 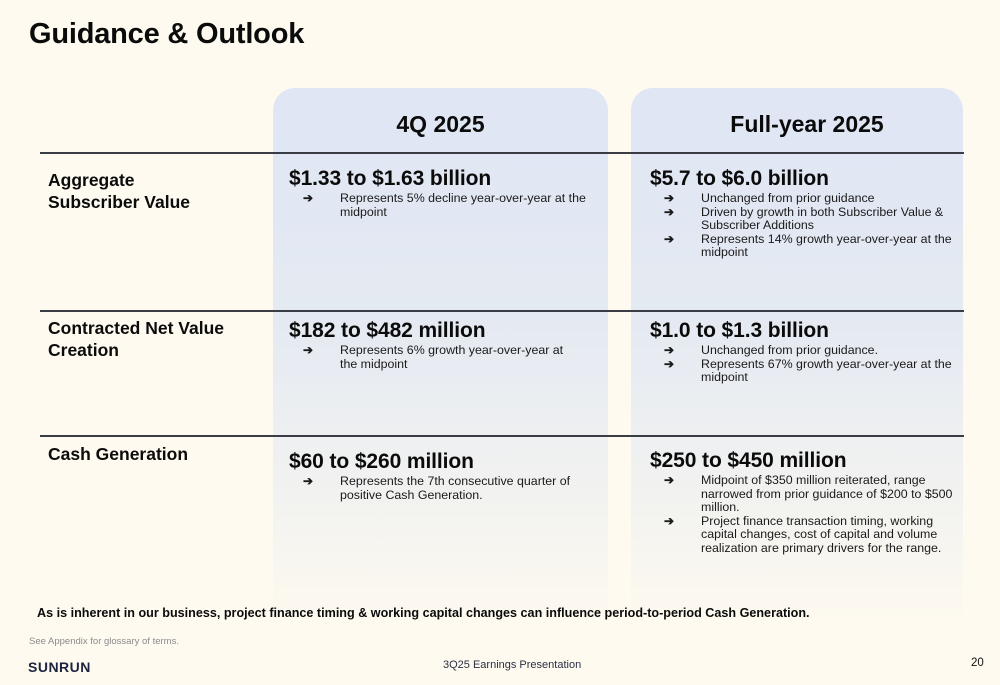 What do you see at coordinates (807, 124) in the screenshot?
I see `column-header-full-year: Full-year 2025` at bounding box center [807, 124].